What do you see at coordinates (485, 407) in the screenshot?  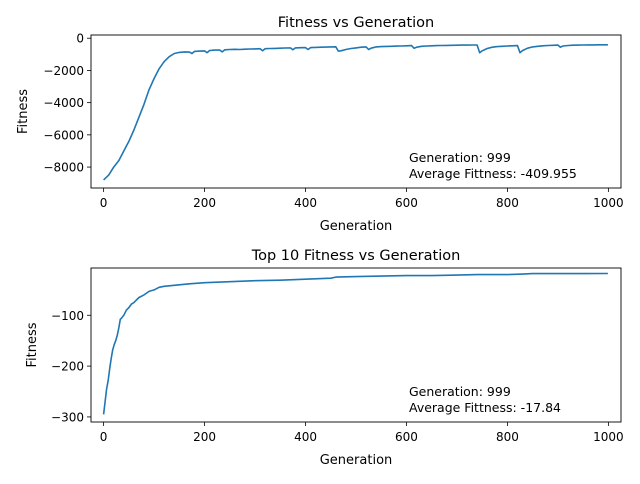 I see `annotation-text: Average Fittness: -17.84` at bounding box center [485, 407].